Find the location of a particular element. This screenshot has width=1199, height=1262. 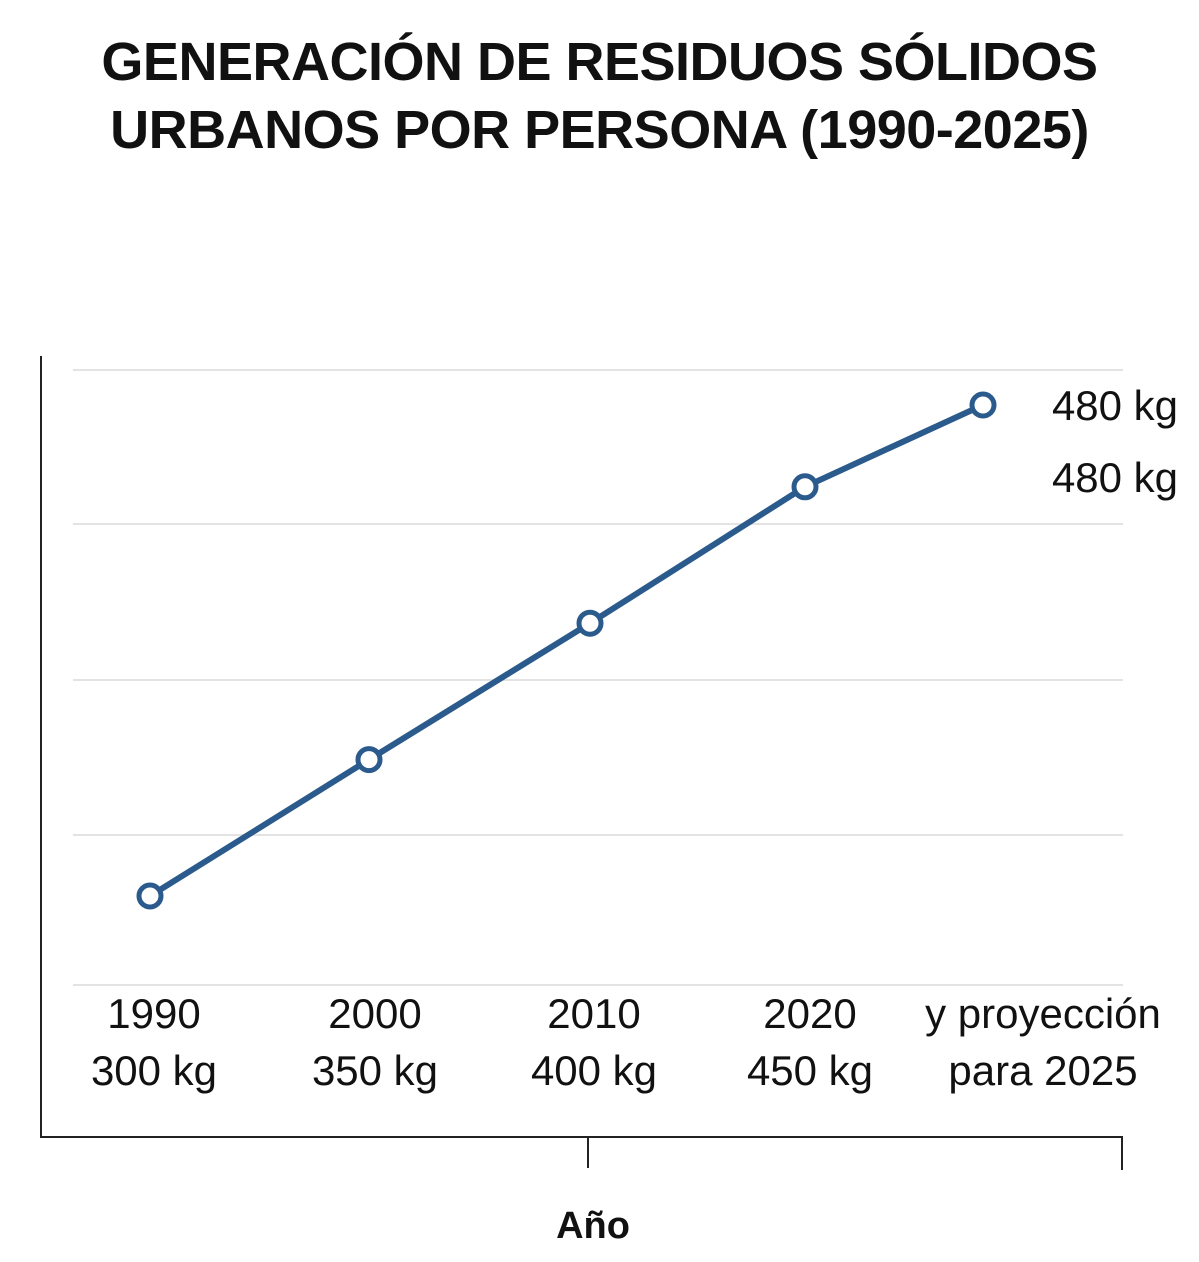

x-tick-label: y proyección is located at coordinates (1043, 1013).